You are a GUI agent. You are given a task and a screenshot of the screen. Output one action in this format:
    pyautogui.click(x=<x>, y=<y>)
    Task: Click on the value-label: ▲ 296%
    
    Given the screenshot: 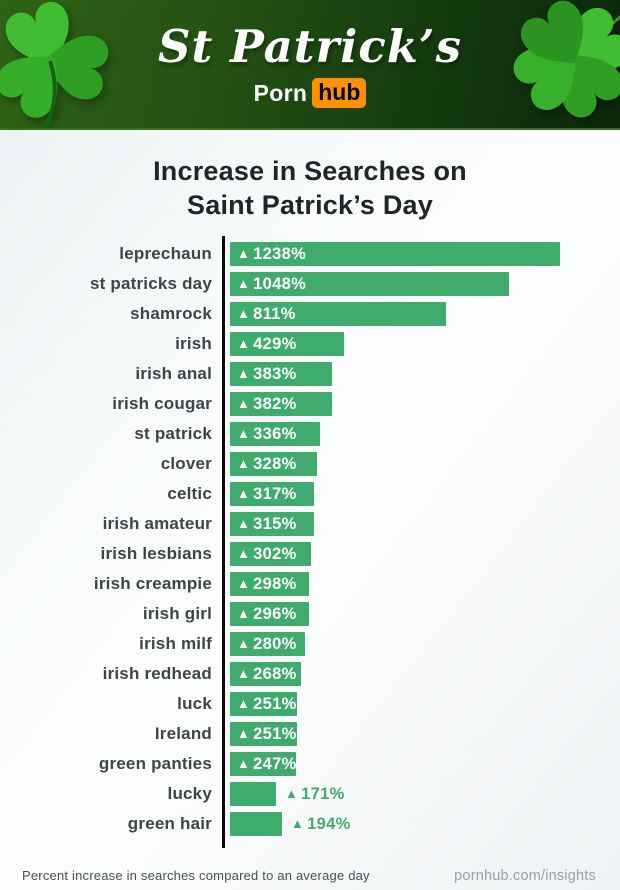 What is the action you would take?
    pyautogui.click(x=263, y=614)
    